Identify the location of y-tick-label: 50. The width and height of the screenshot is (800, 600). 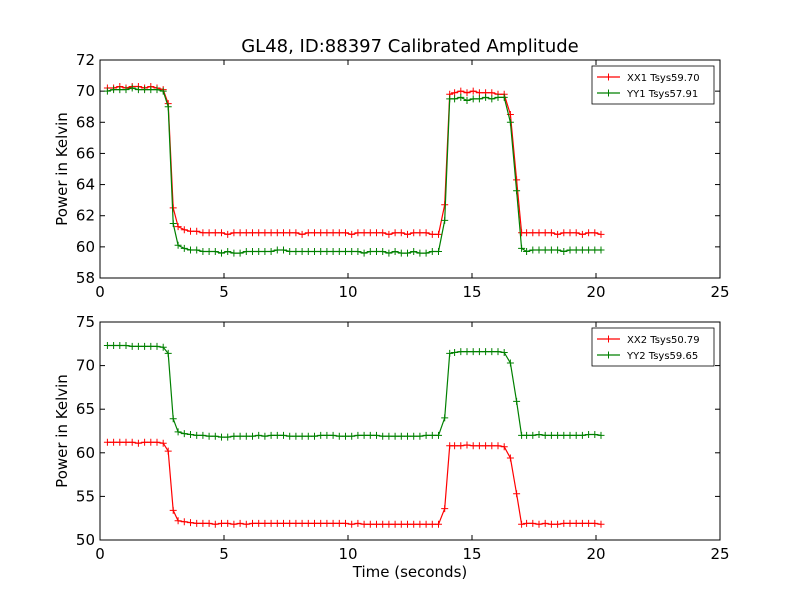
(85, 540).